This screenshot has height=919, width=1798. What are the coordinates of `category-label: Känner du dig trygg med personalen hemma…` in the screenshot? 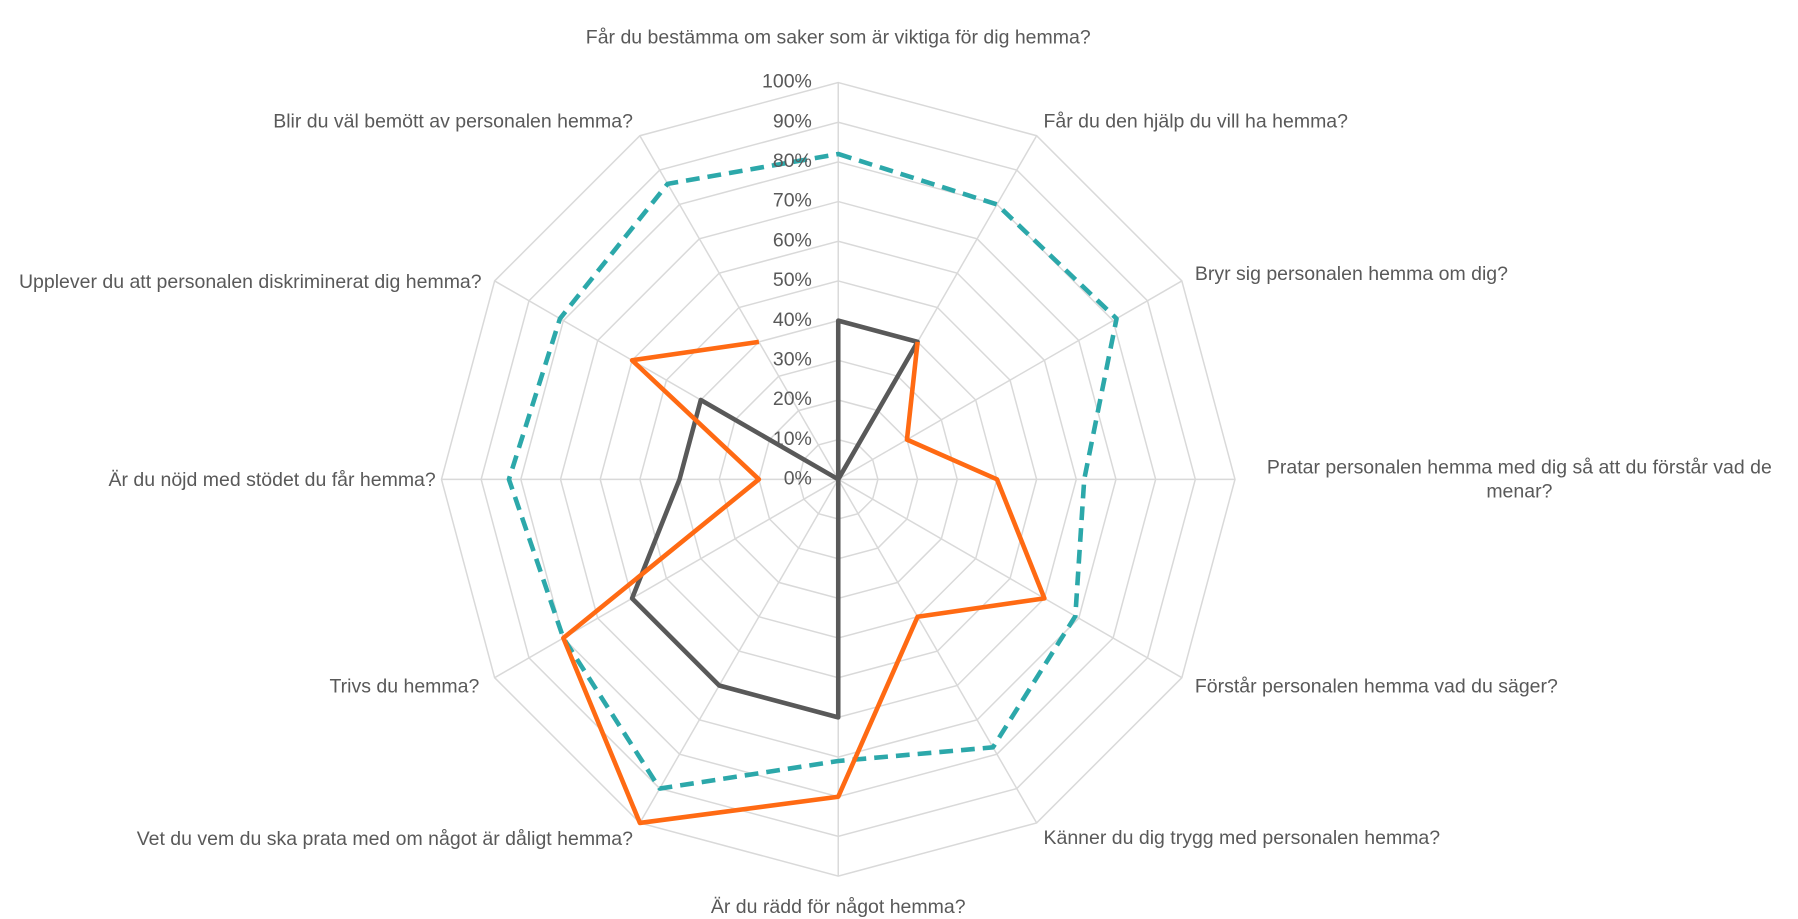 It's located at (1242, 837).